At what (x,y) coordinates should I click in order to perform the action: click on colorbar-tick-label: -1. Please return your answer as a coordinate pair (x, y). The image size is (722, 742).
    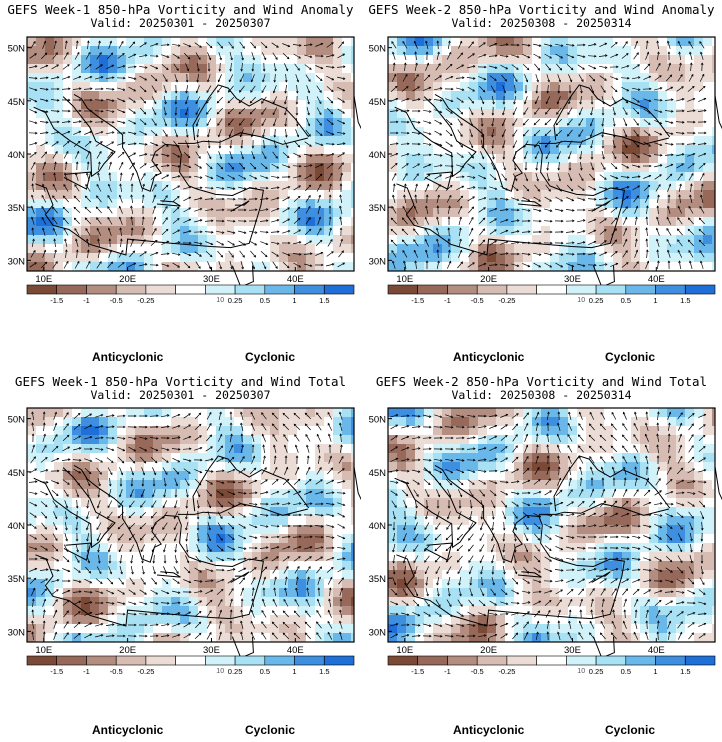
    Looking at the image, I should click on (447, 300).